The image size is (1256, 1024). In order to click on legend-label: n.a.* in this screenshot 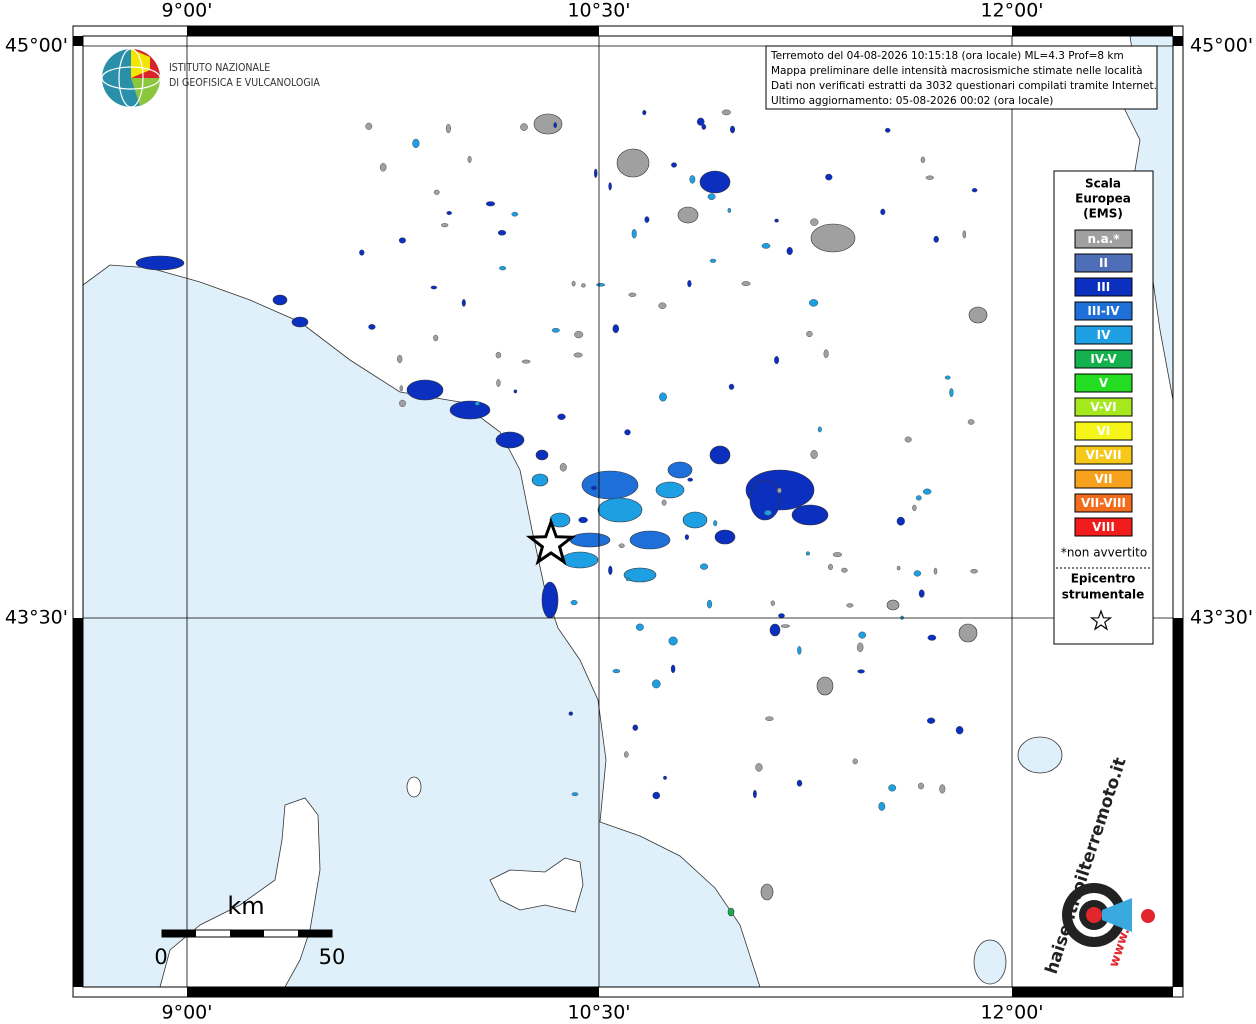, I will do `click(1103, 239)`.